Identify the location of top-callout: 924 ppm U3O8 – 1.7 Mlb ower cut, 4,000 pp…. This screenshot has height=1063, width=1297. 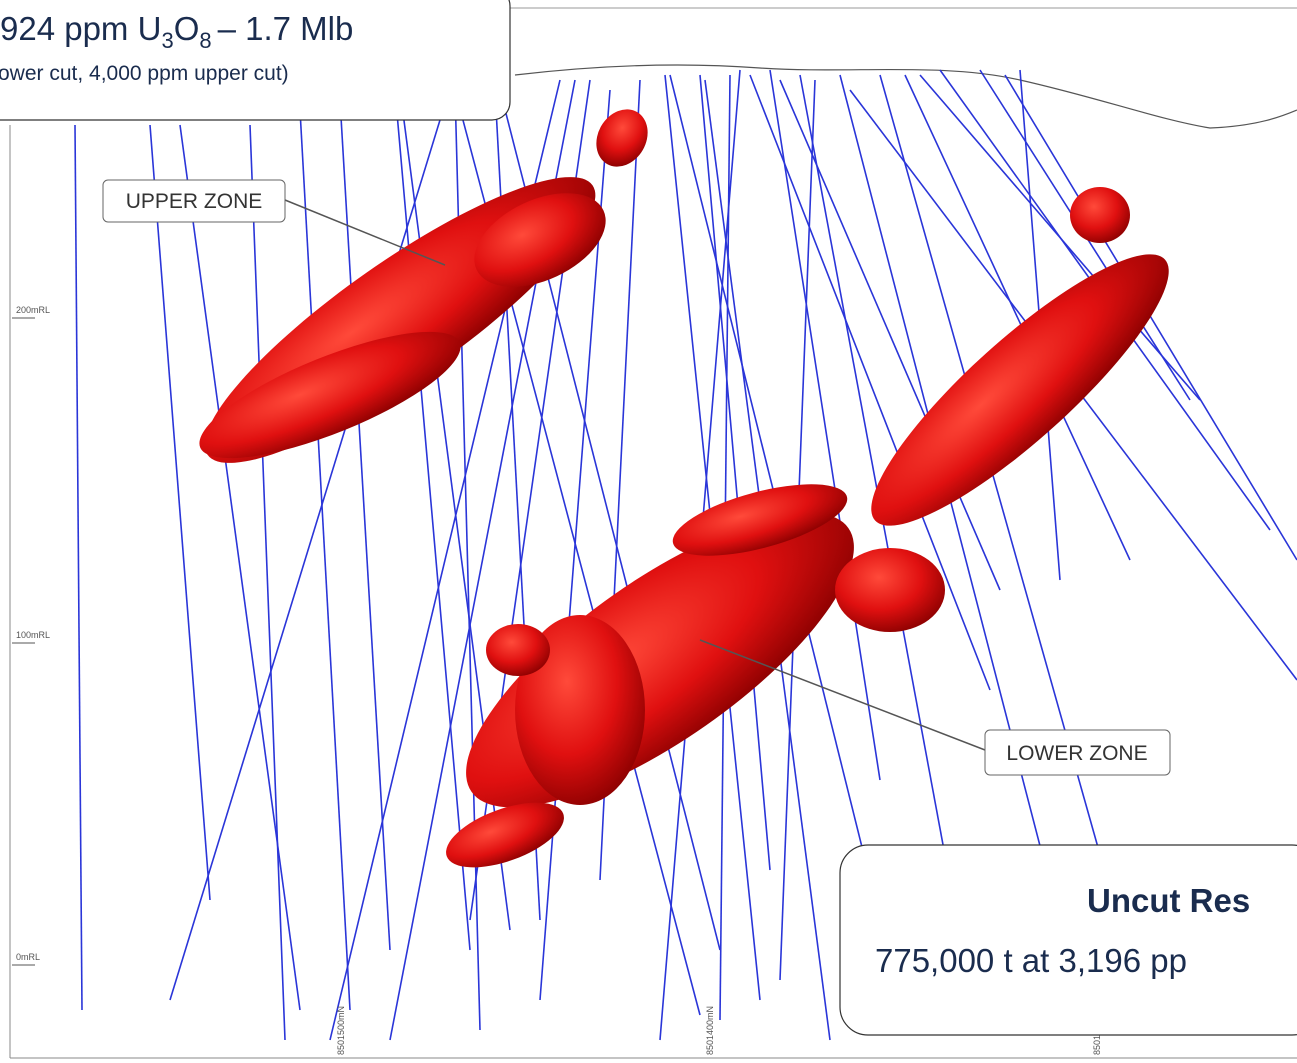
(255, 60).